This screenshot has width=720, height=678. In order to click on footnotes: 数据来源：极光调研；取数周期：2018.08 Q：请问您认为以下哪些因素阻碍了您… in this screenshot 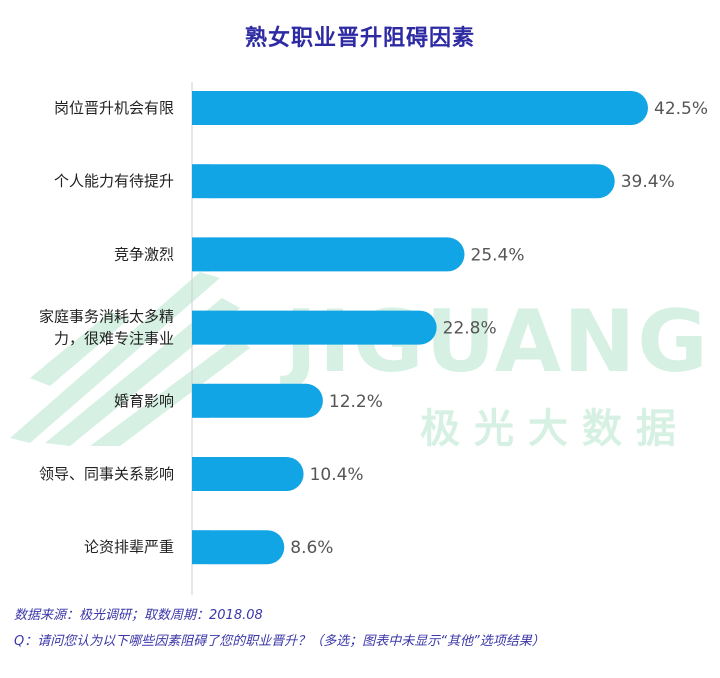, I will do `click(279, 629)`.